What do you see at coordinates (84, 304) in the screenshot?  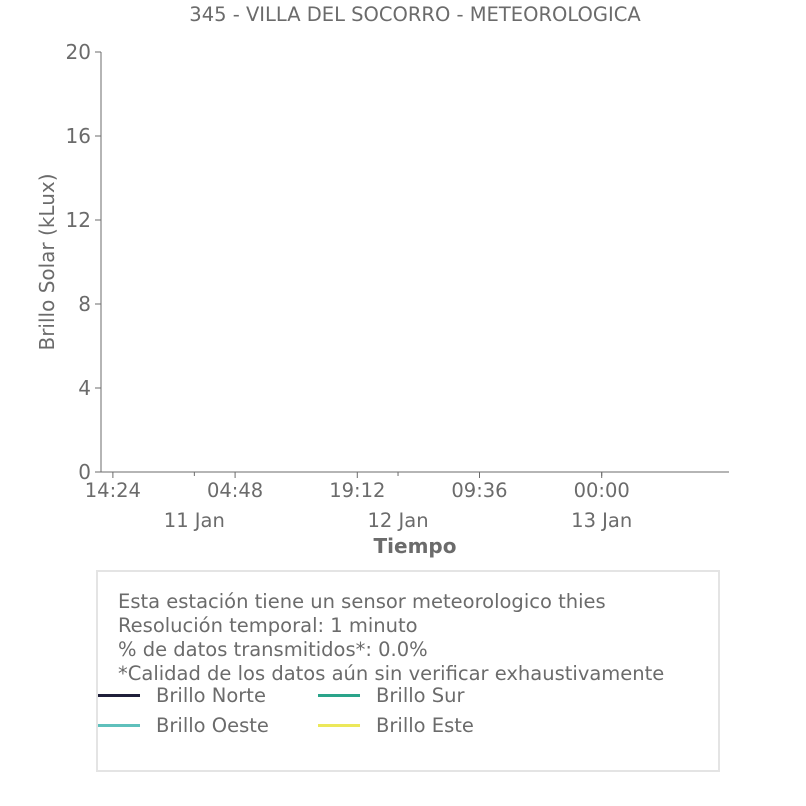 I see `y-tick-label: 8` at bounding box center [84, 304].